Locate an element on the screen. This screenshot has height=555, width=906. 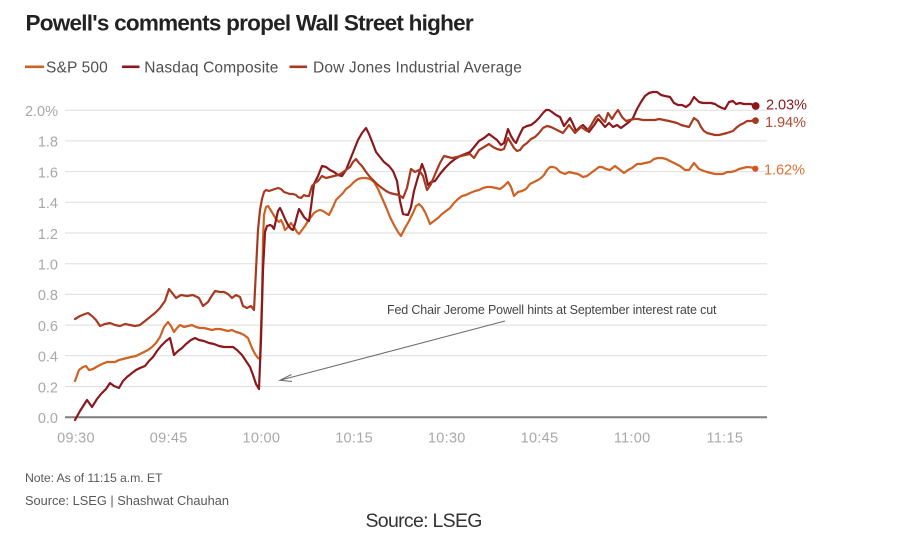
svg-text: 0.8 is located at coordinates (48, 296).